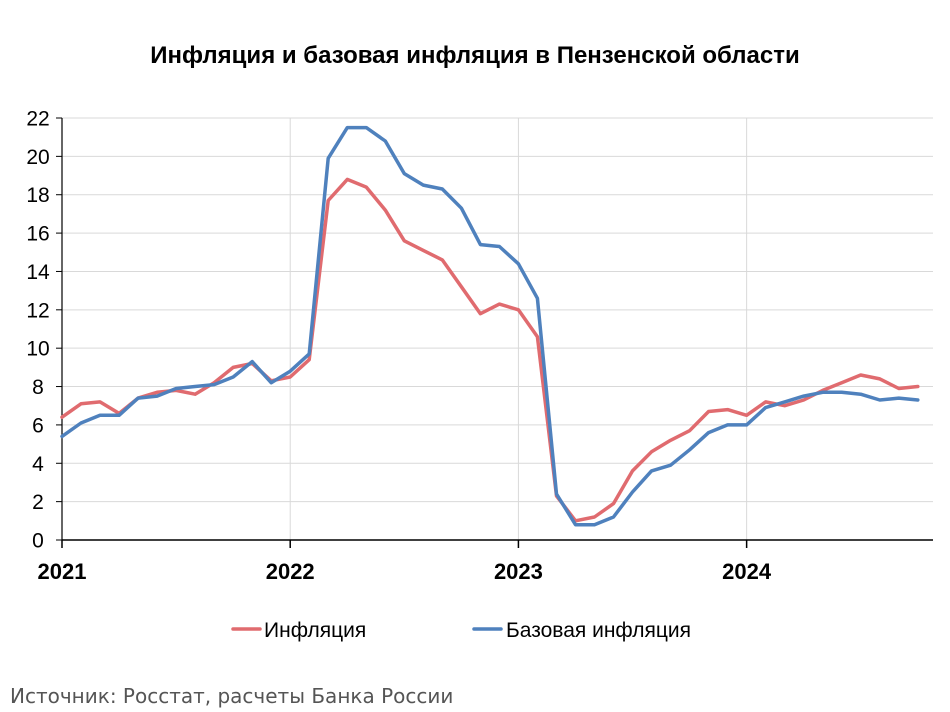 This screenshot has width=950, height=712. I want to click on x-tick-label: 2024, so click(747, 571).